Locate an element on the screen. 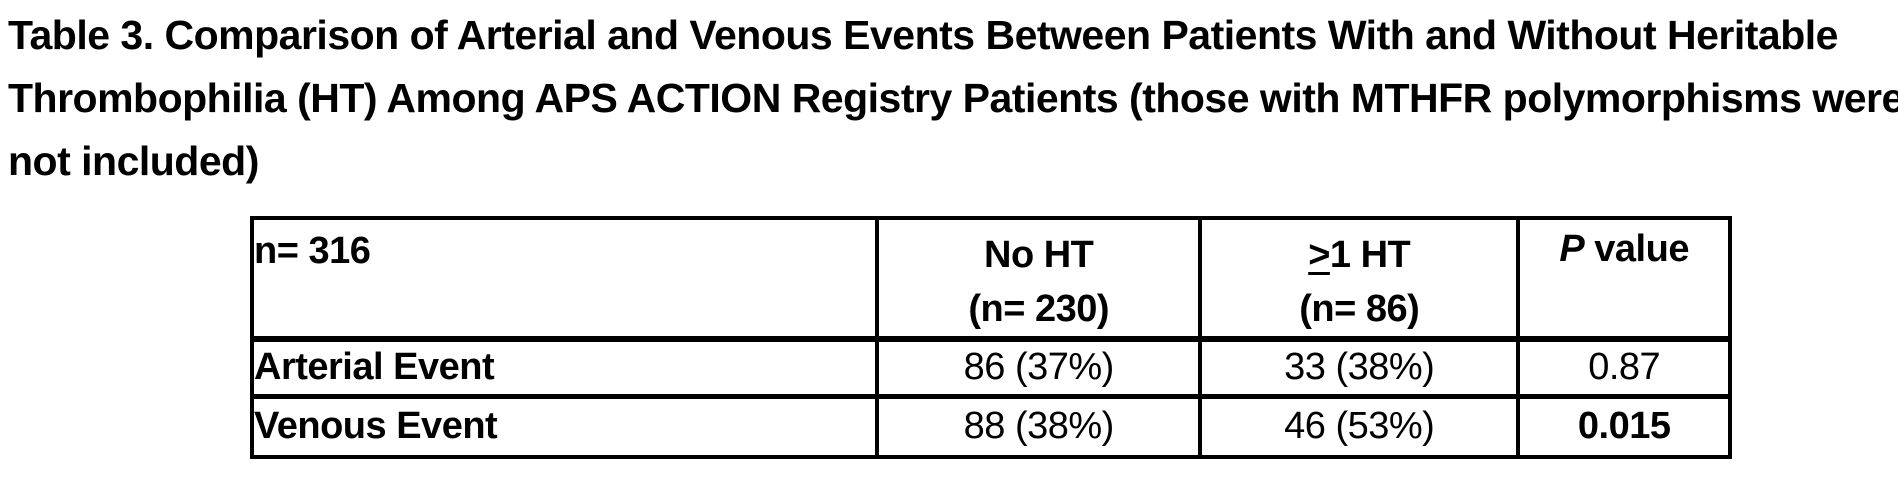 The height and width of the screenshot is (484, 1898). caption-line-3: not included) is located at coordinates (133, 161).